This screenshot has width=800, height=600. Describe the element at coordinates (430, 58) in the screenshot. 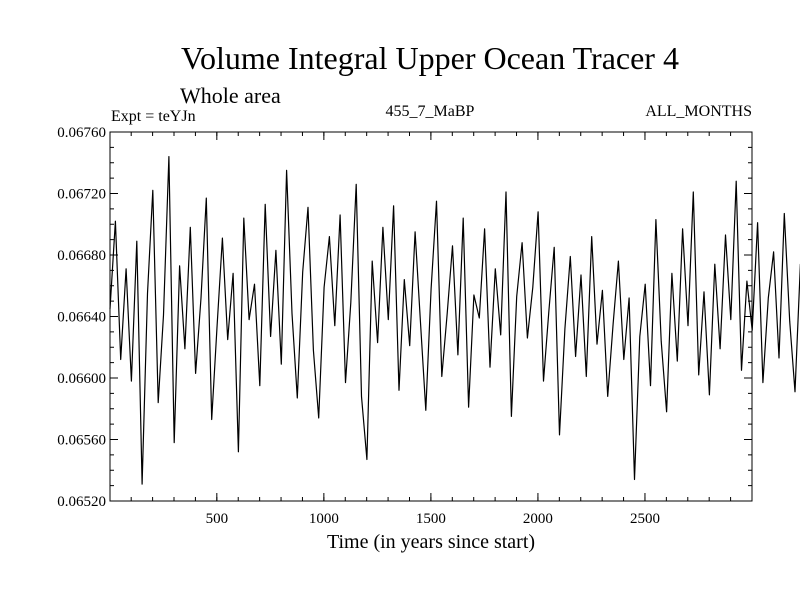

I see `chart-title: Volume Integral Upper Ocean Tracer 4` at that location.